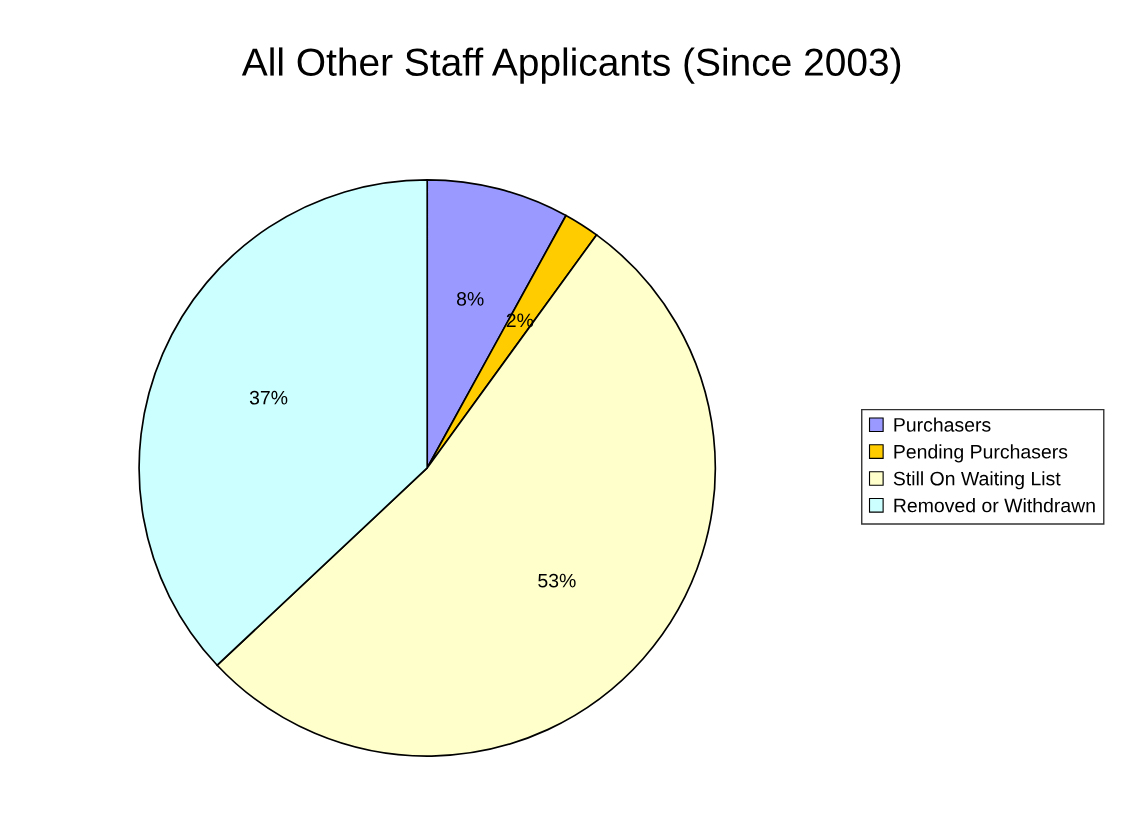  I want to click on legend-label: Still On Waiting List, so click(977, 480).